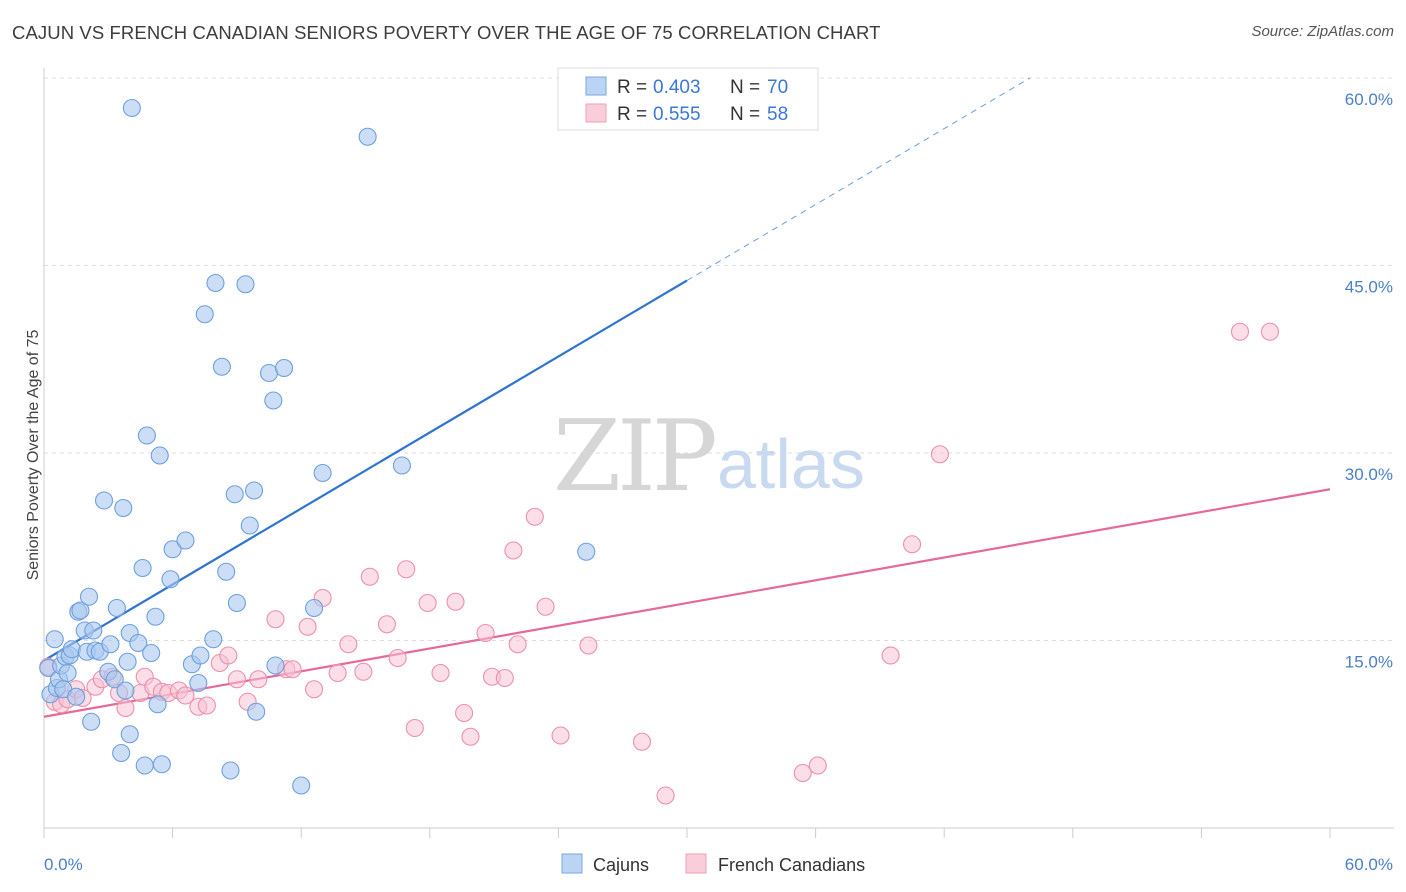 This screenshot has width=1406, height=892. Describe the element at coordinates (596, 86) in the screenshot. I see `legend-swatch-cajuns` at that location.